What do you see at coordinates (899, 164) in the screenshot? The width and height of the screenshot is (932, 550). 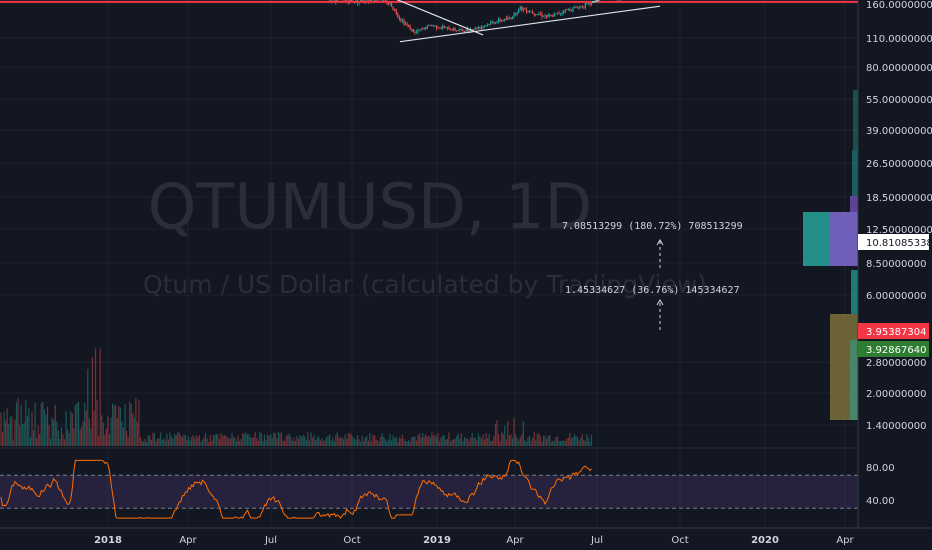 I see `price-tick-label: 26.50000000` at bounding box center [899, 164].